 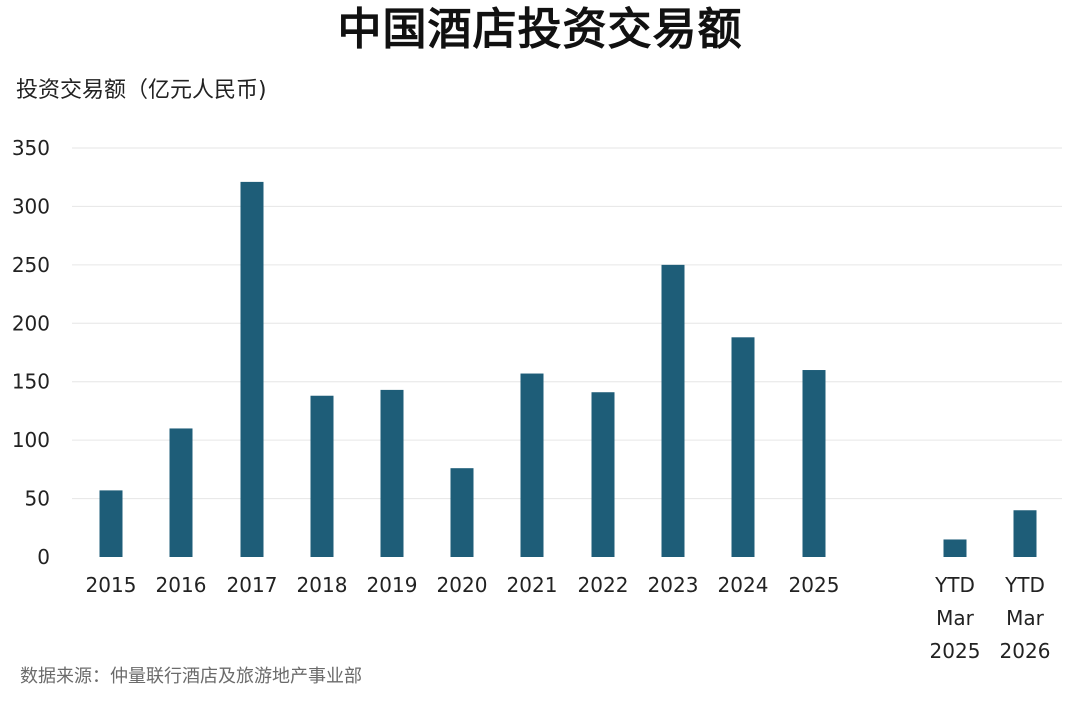 I want to click on y-tick-label: 50, so click(x=37, y=499).